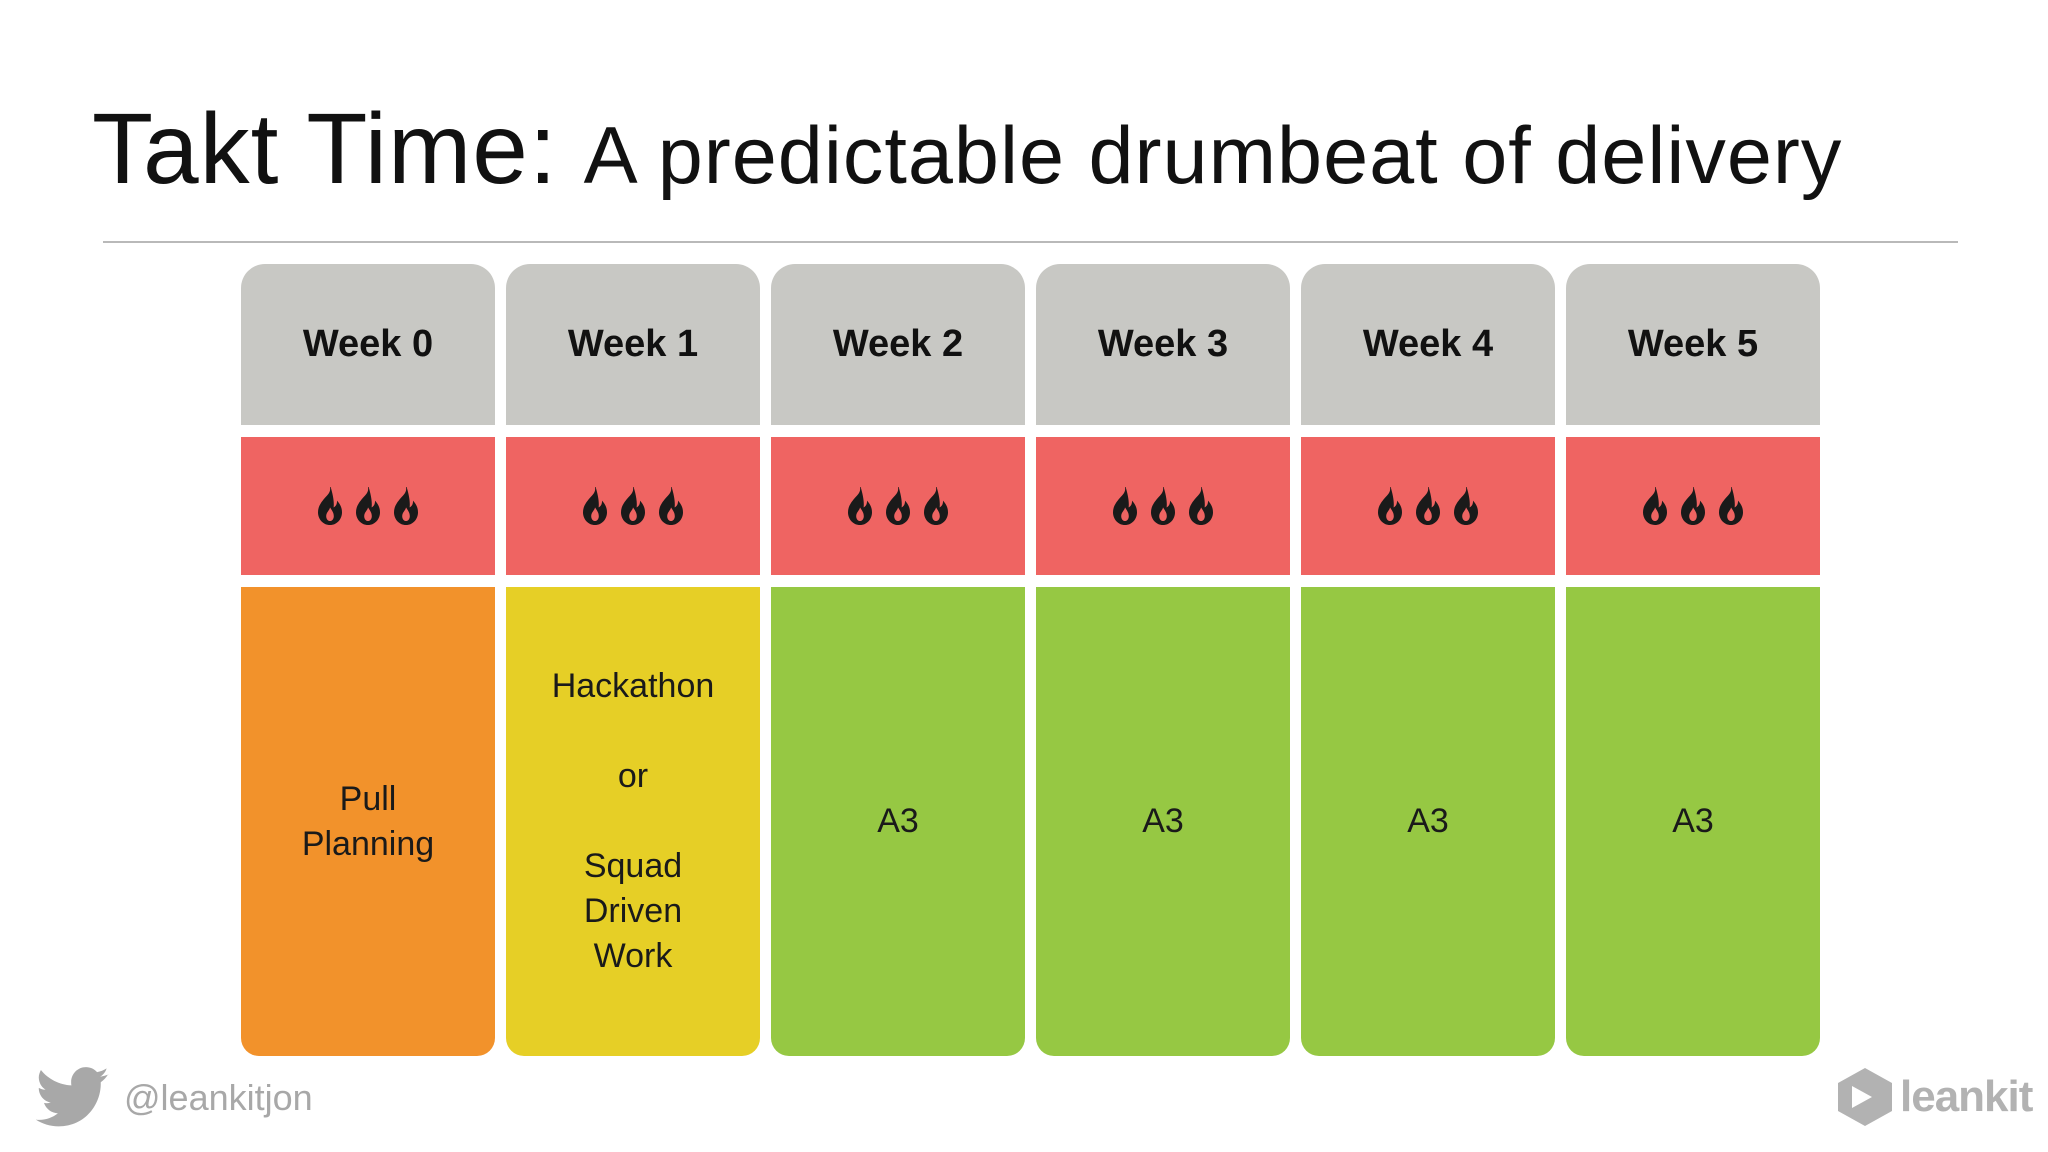 This screenshot has width=2048, height=1152. What do you see at coordinates (1030, 242) in the screenshot?
I see `title-divider` at bounding box center [1030, 242].